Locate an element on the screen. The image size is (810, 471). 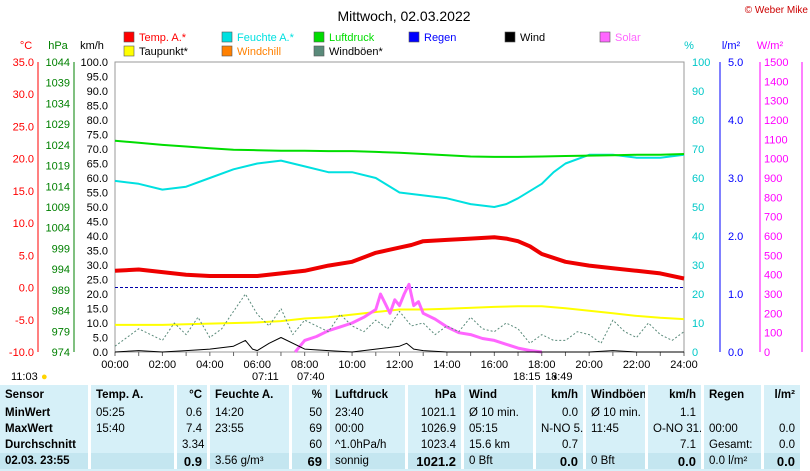
tick-label-kmh: 60.0 is located at coordinates (97, 179).